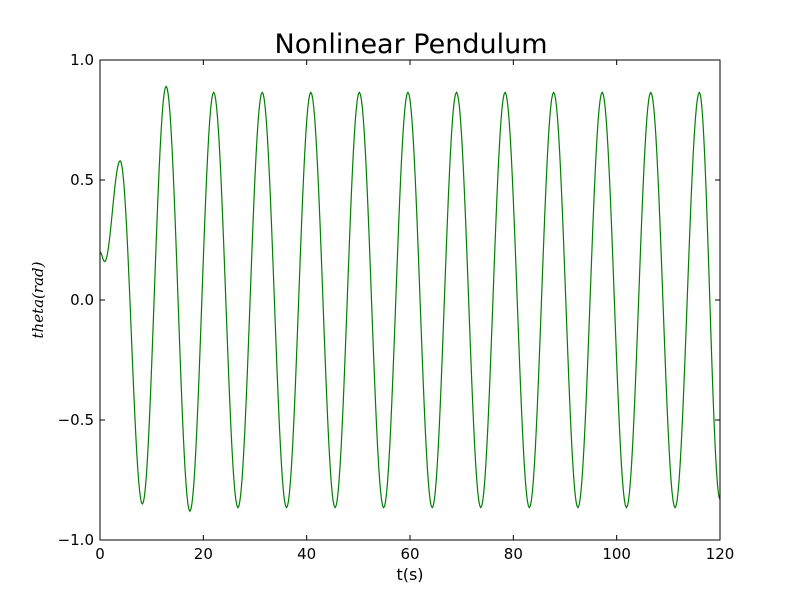 This screenshot has height=600, width=800. I want to click on y-tick-label: 0.5, so click(82, 180).